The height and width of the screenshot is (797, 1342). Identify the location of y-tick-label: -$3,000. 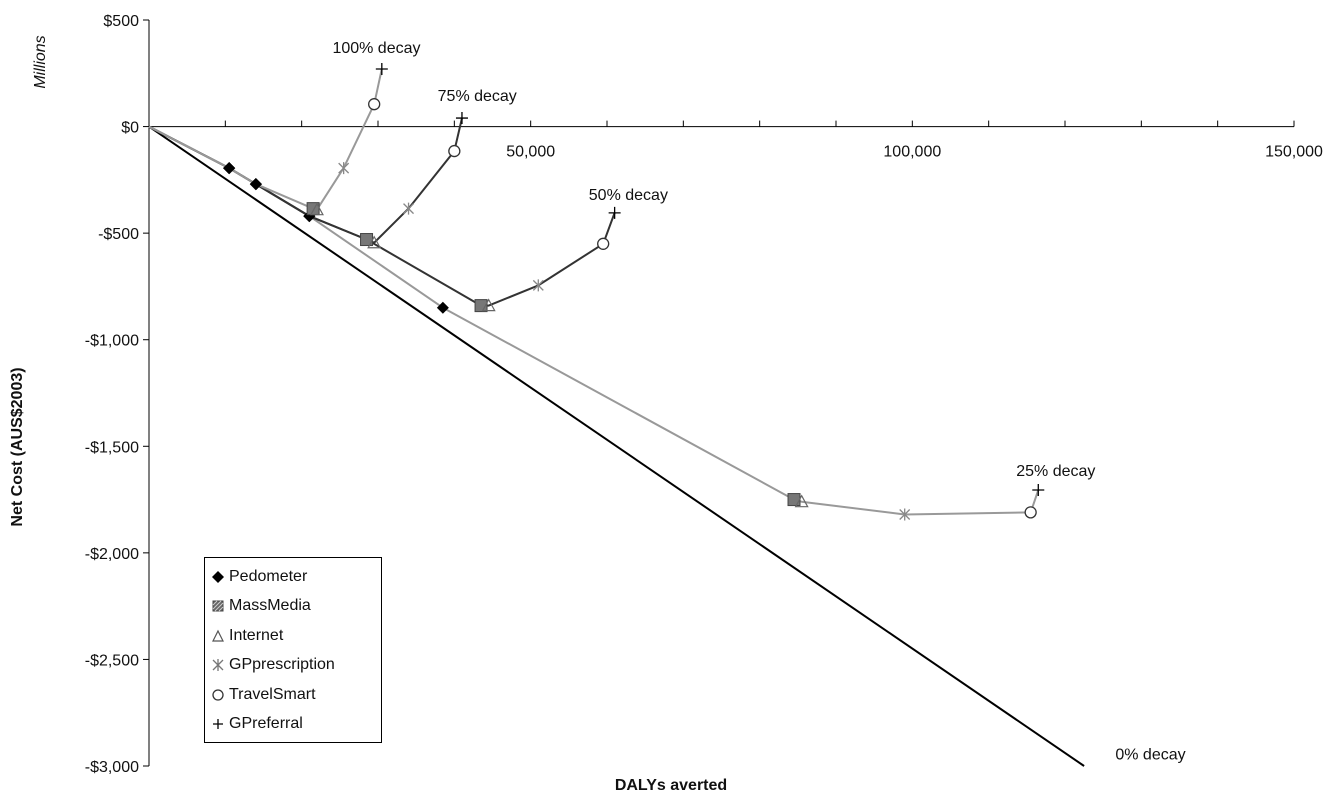
(112, 767).